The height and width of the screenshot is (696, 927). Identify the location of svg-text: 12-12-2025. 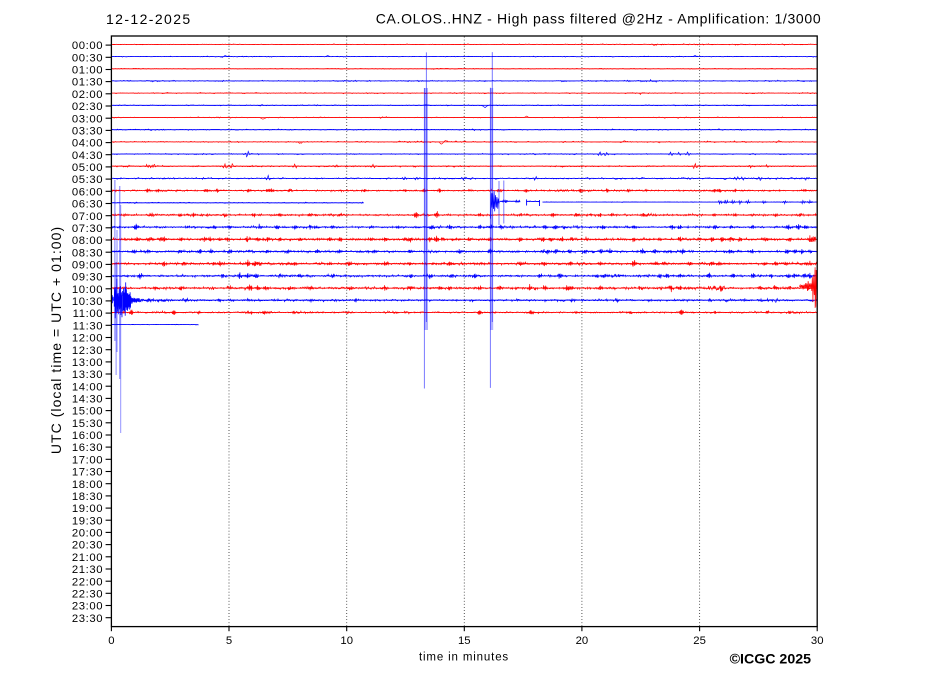
(149, 19).